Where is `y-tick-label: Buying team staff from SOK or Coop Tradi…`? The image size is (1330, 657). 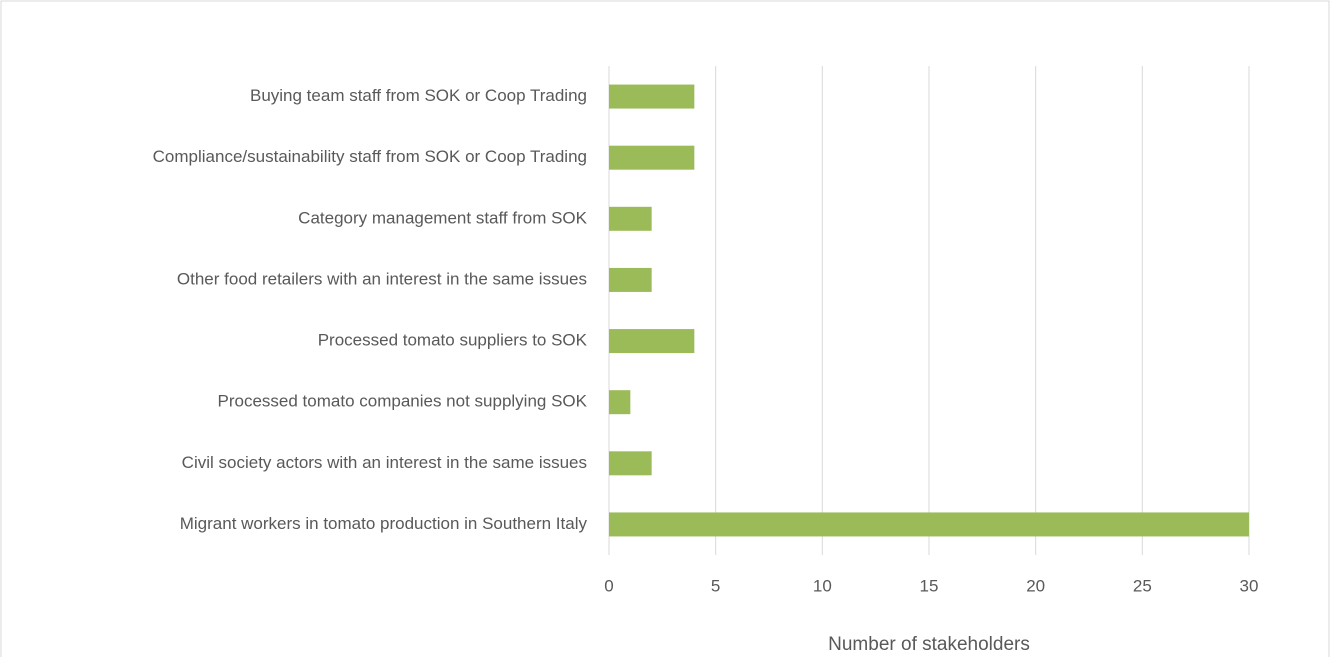 y-tick-label: Buying team staff from SOK or Coop Tradi… is located at coordinates (418, 95).